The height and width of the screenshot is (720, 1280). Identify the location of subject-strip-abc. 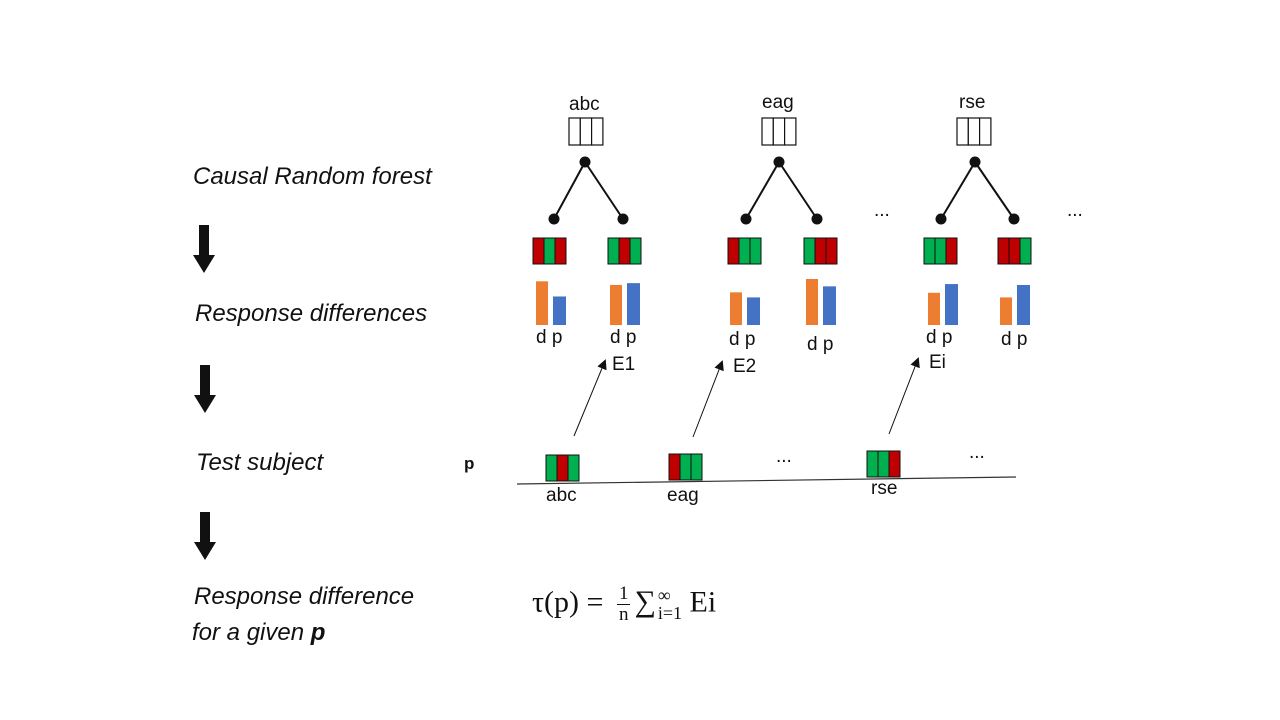
(562, 468).